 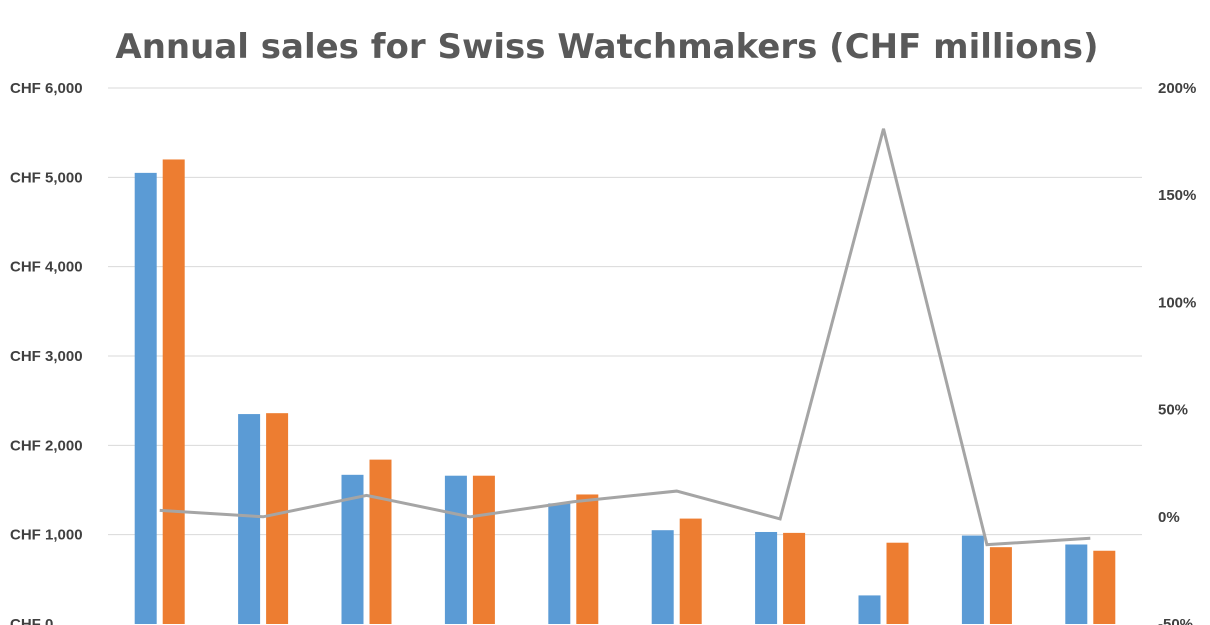 What do you see at coordinates (46, 445) in the screenshot?
I see `left-tick-label: CHF 2,000` at bounding box center [46, 445].